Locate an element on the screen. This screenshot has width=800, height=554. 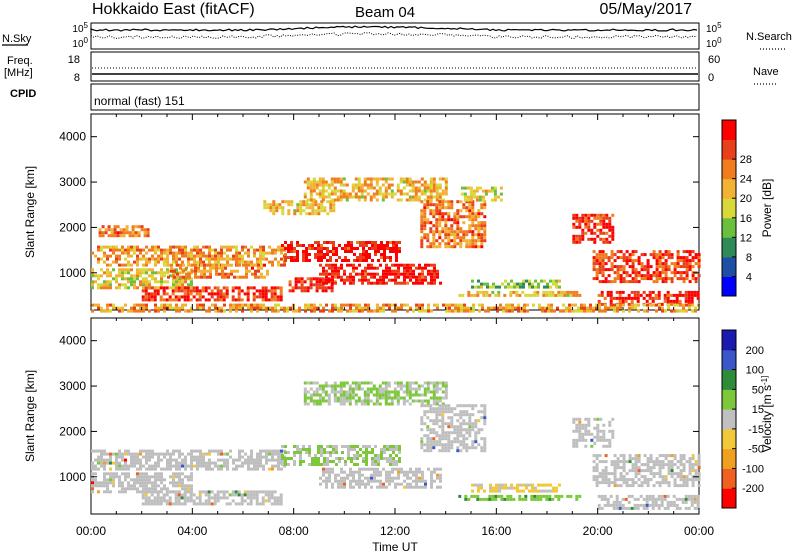
power-colorbar-tick-label: 8 is located at coordinates (749, 258).